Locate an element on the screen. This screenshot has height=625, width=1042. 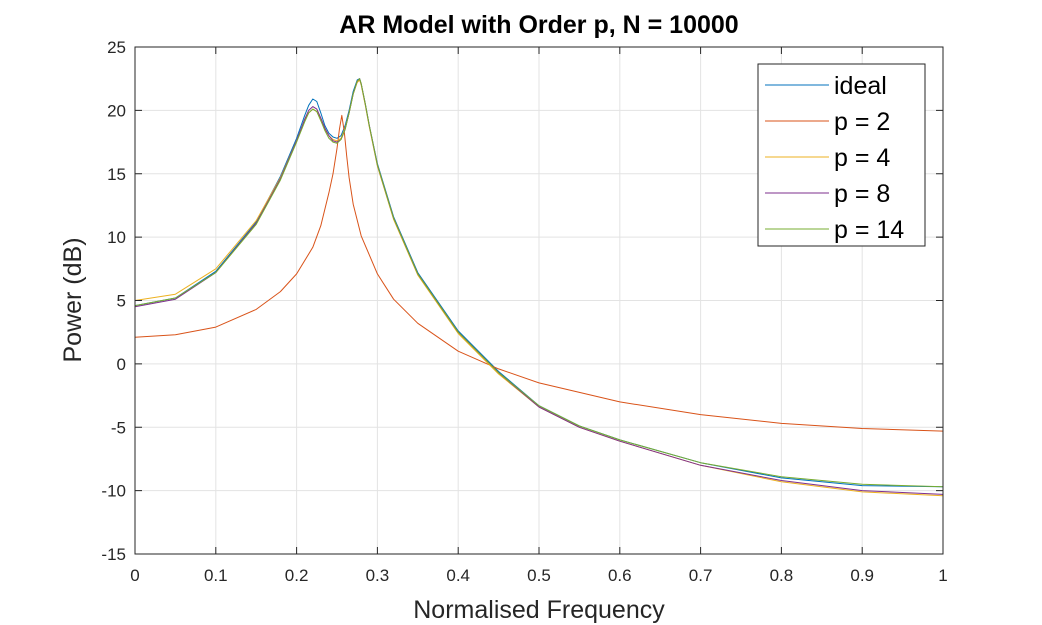
x-tick-label: 0.7 is located at coordinates (701, 575).